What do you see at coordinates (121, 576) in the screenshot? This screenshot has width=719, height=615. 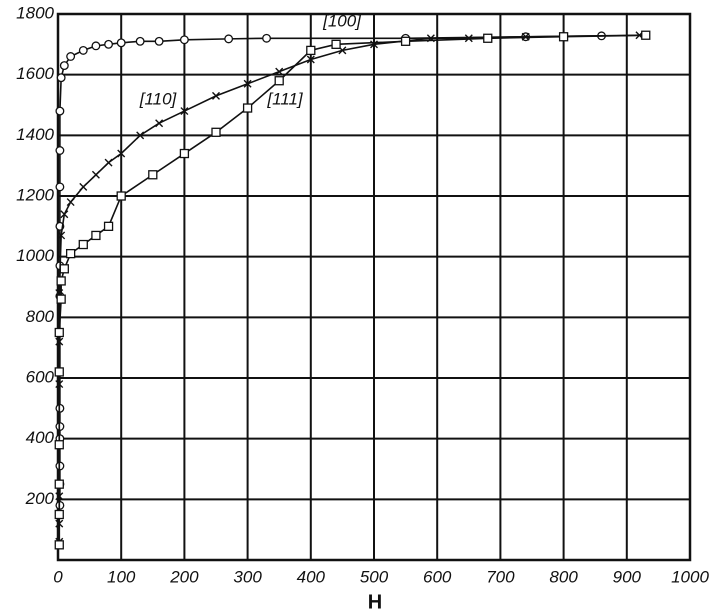 I see `x-tick-label: 100` at bounding box center [121, 576].